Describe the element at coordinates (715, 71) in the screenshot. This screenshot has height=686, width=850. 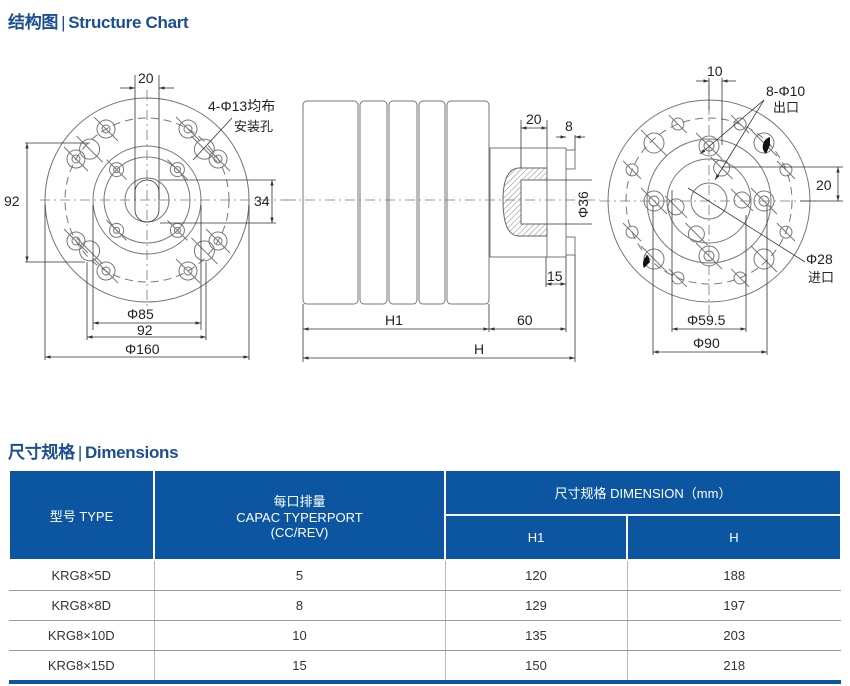
I see `dim-offset: 10` at that location.